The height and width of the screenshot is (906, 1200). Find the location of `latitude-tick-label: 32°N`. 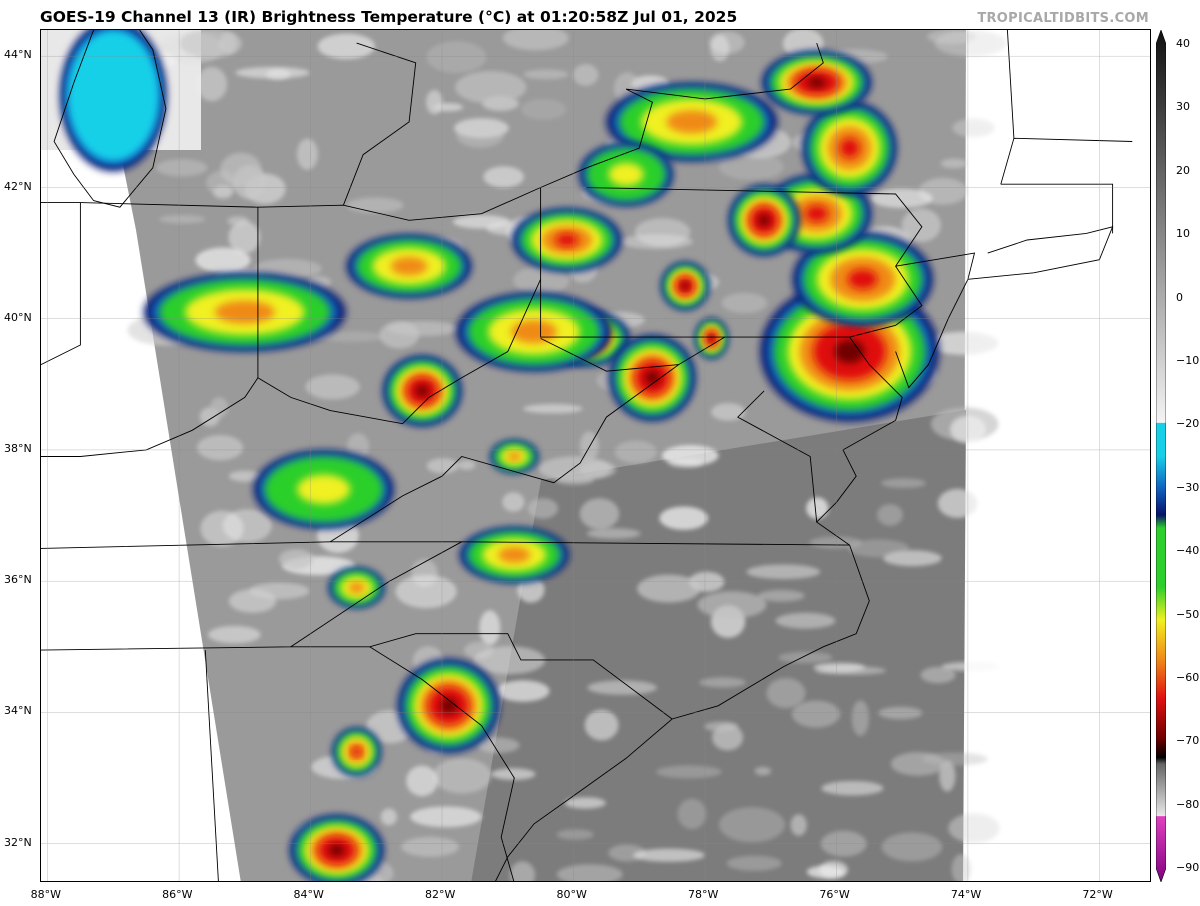

latitude-tick-label: 32°N is located at coordinates (18, 842).